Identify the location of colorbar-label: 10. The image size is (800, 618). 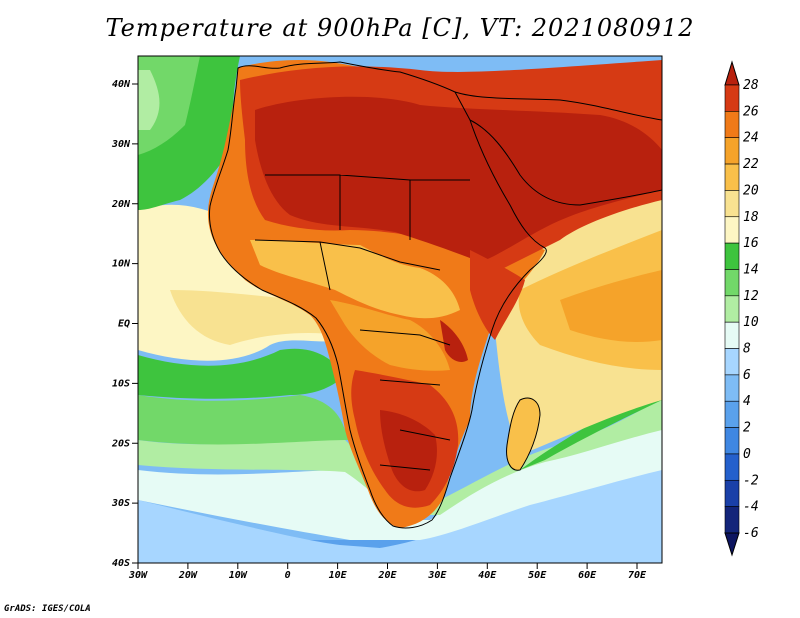
(751, 322).